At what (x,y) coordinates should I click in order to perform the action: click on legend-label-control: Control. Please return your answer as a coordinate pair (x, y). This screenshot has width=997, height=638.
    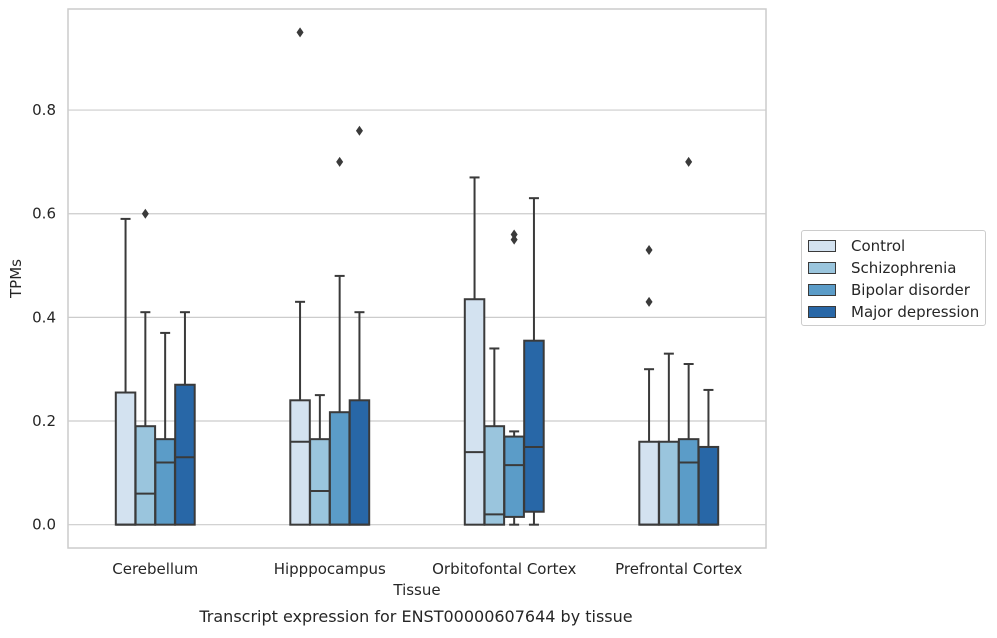
    Looking at the image, I should click on (878, 246).